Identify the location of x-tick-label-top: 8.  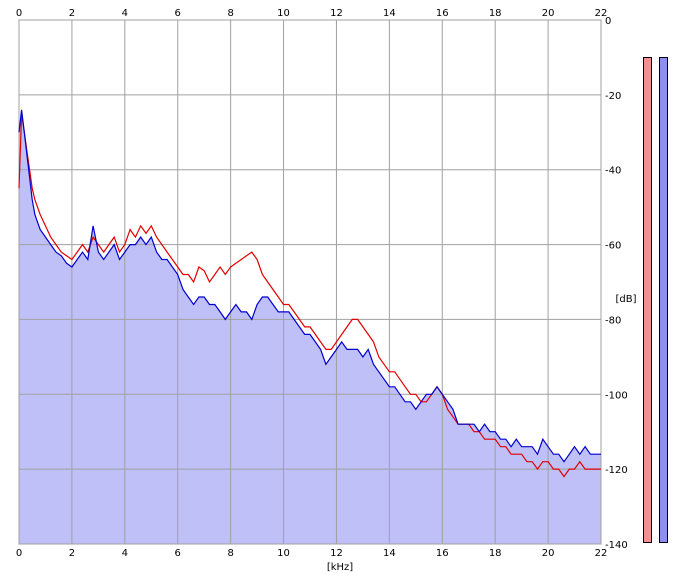
(230, 13).